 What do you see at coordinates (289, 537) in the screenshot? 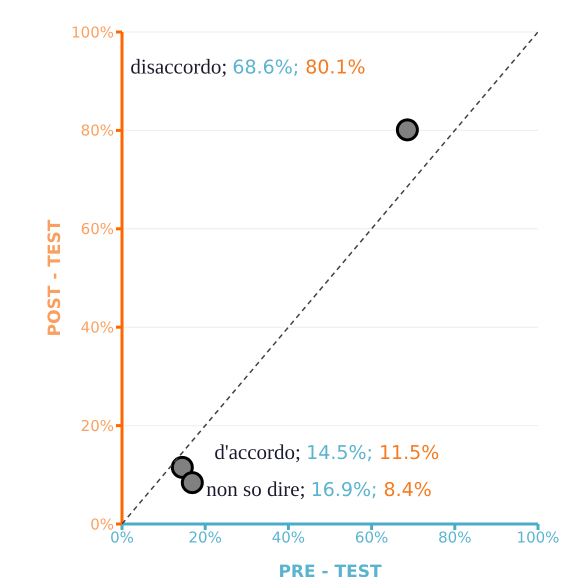
I see `x-tick-label: 40%` at bounding box center [289, 537].